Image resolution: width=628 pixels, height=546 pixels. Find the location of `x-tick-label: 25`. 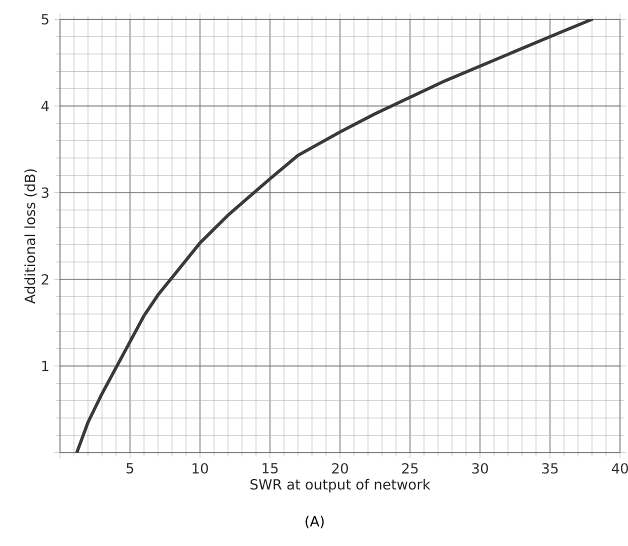

x-tick-label: 25 is located at coordinates (410, 468).